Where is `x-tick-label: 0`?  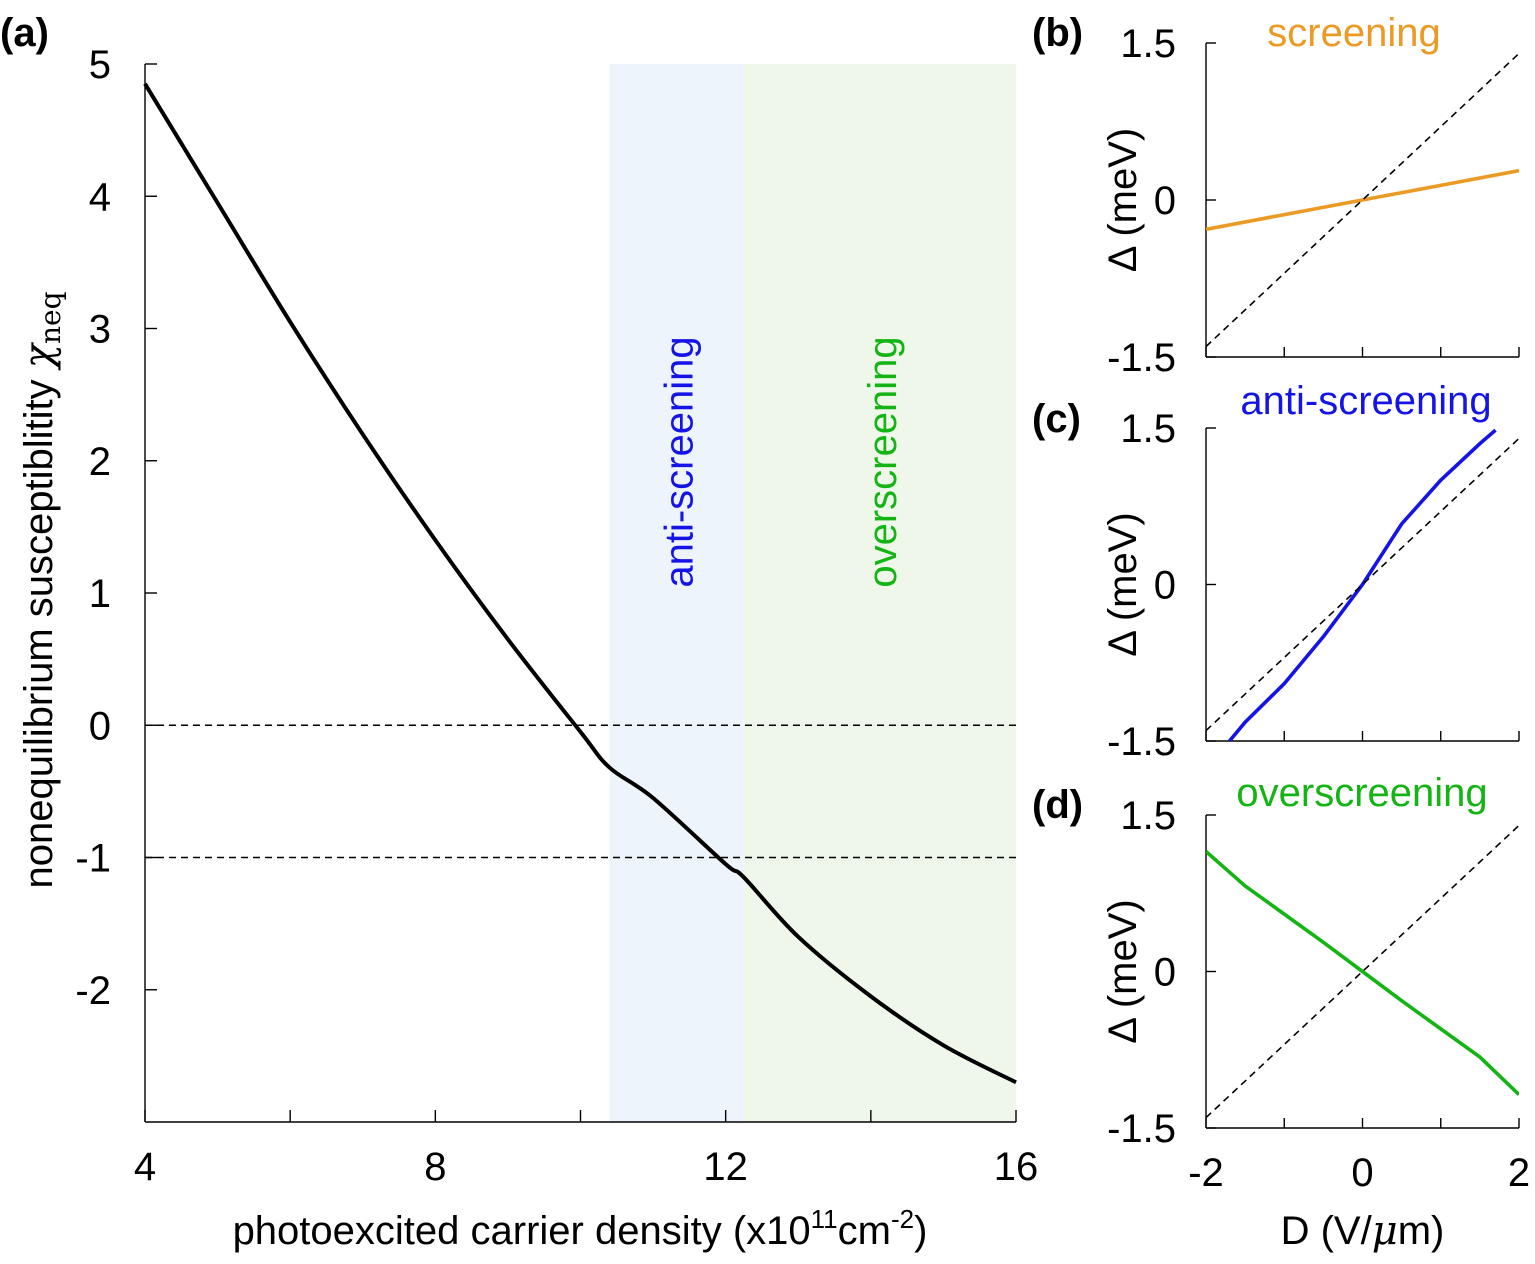 x-tick-label: 0 is located at coordinates (1362, 1173).